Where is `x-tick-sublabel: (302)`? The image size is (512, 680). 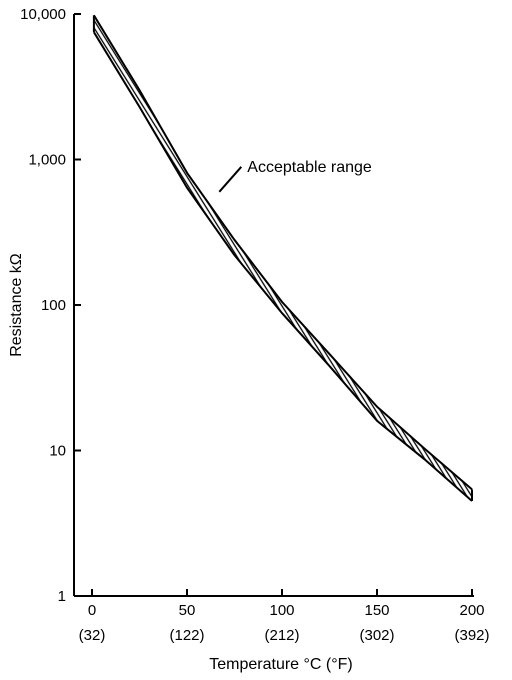
x-tick-sublabel: (302) is located at coordinates (376, 635).